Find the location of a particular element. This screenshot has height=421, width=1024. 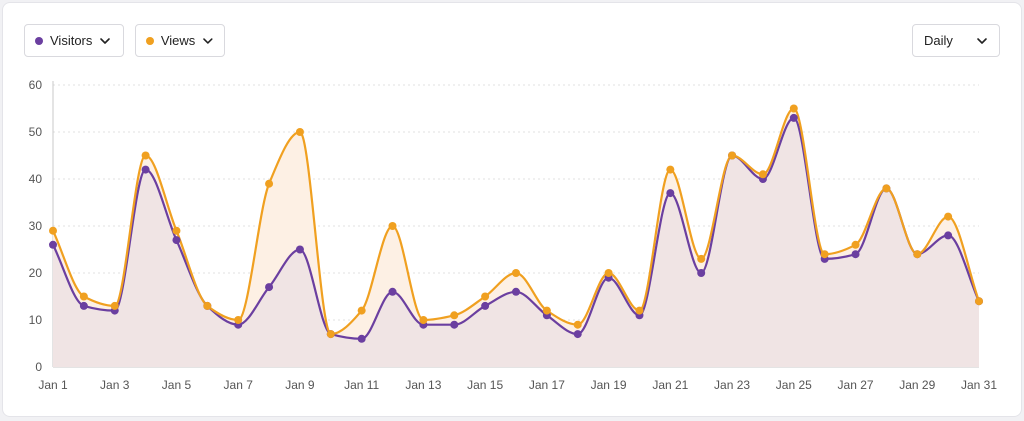

x-tick-label: Jan 13 is located at coordinates (423, 385).